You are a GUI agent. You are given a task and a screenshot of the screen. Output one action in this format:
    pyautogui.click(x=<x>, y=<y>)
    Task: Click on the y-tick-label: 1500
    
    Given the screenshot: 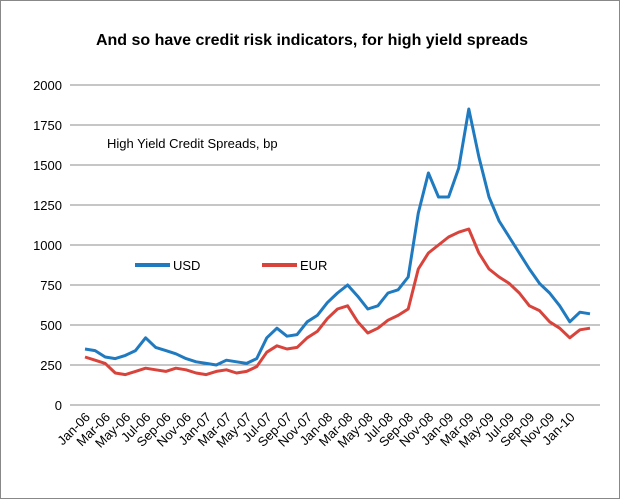 What is the action you would take?
    pyautogui.click(x=47, y=165)
    